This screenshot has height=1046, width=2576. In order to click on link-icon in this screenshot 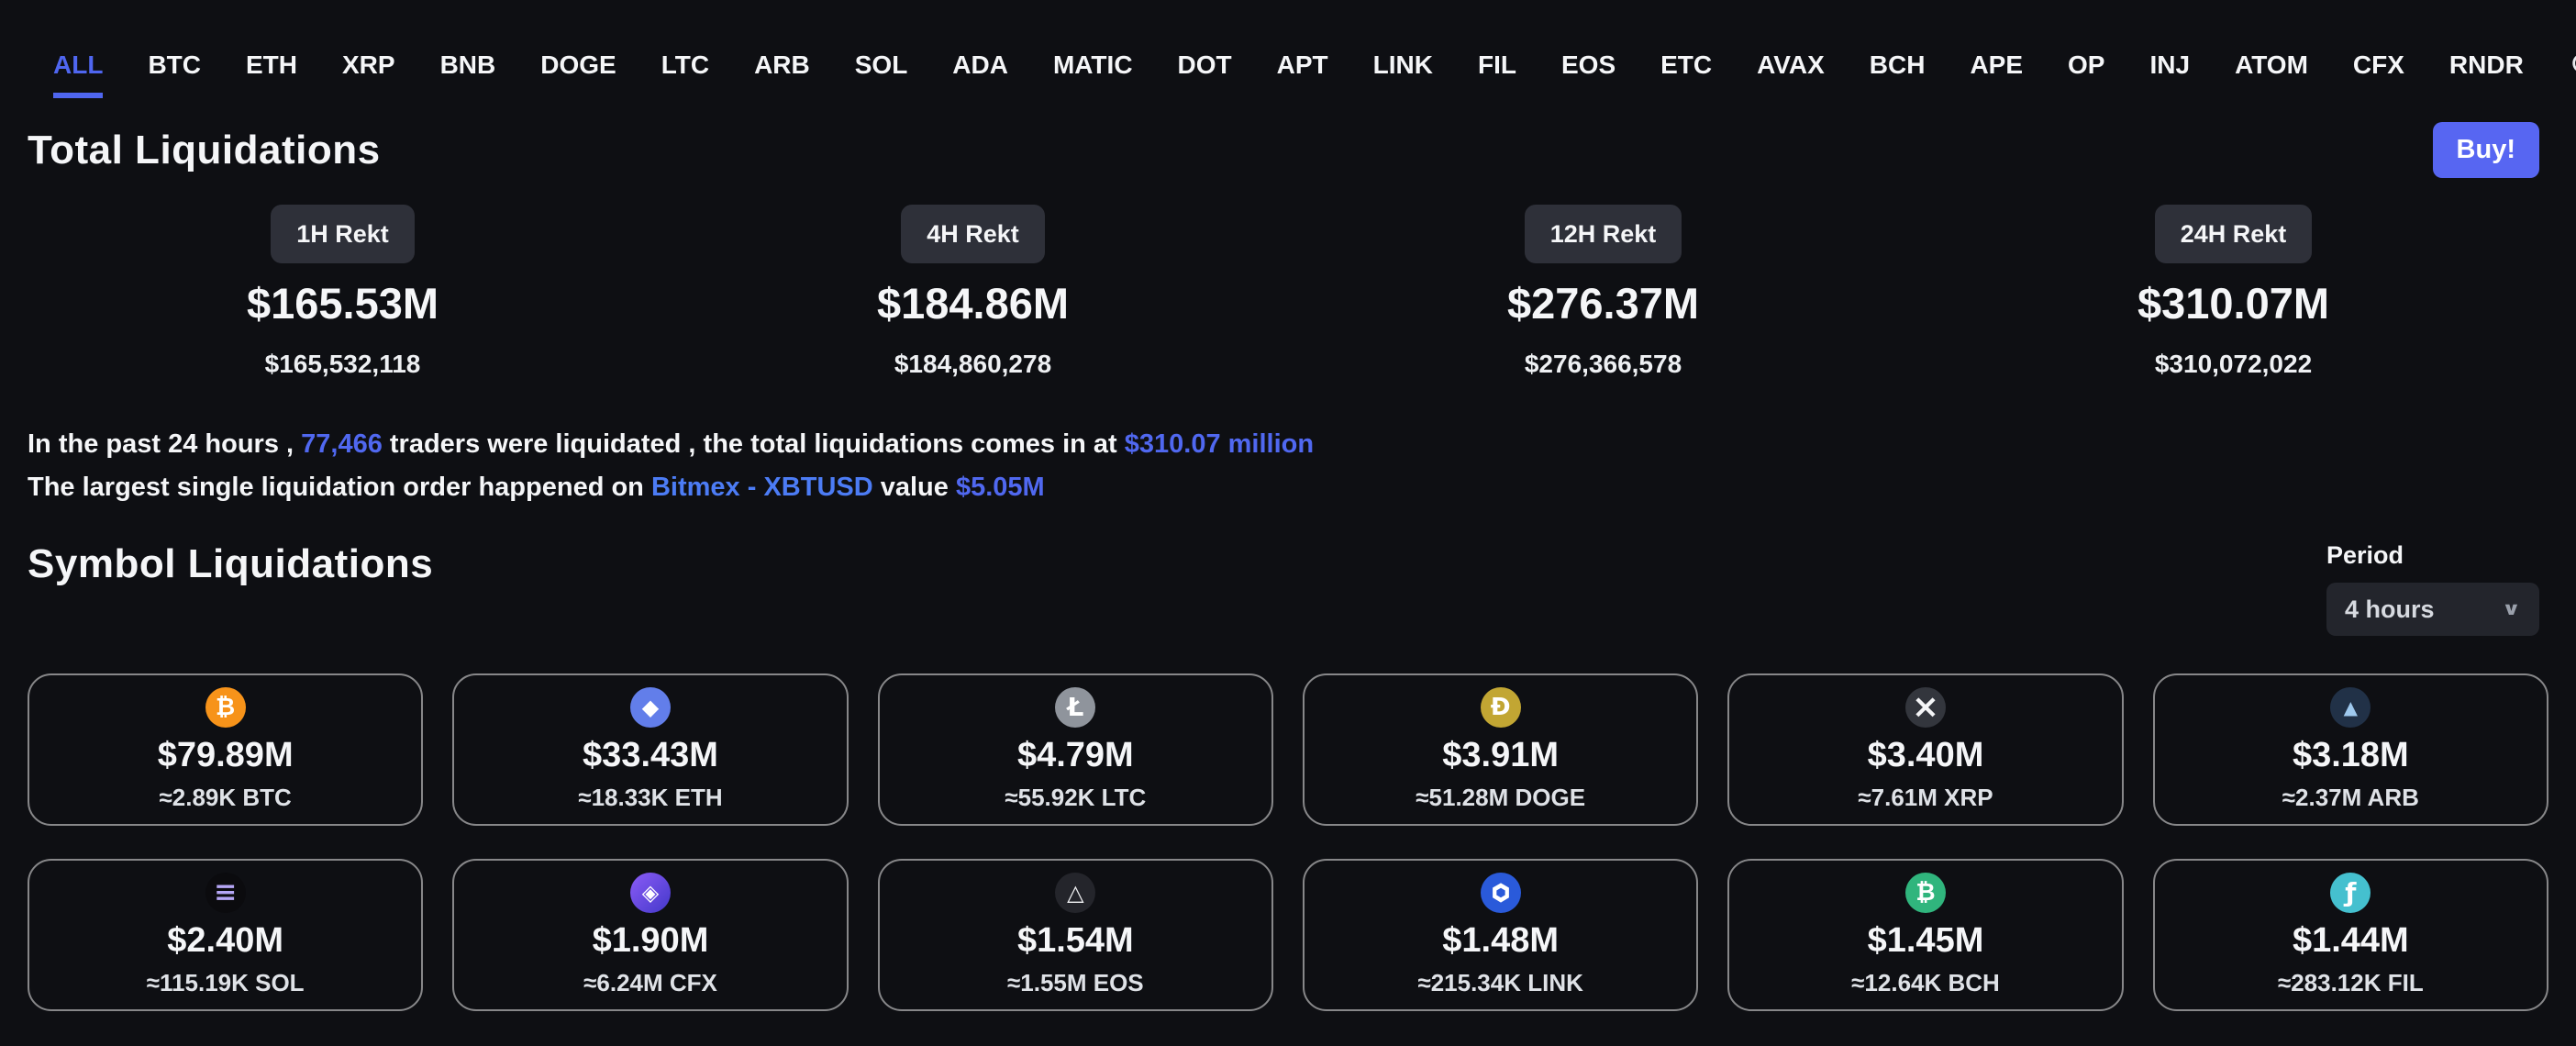, I will do `click(1500, 893)`.